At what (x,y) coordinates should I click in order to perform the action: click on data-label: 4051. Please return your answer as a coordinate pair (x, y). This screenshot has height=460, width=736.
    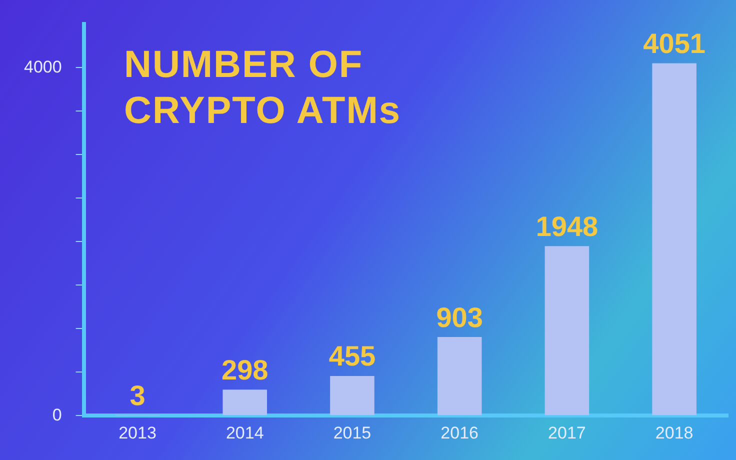
    Looking at the image, I should click on (674, 43).